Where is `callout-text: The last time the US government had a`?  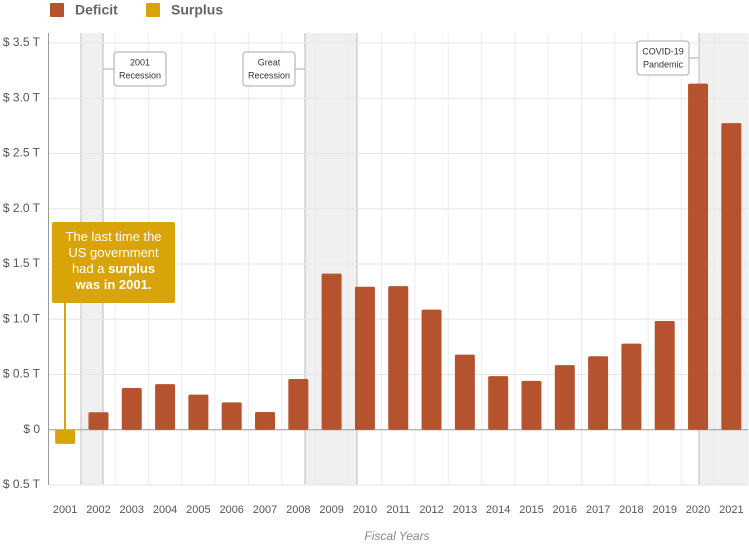
callout-text: The last time the US government had a is located at coordinates (113, 252).